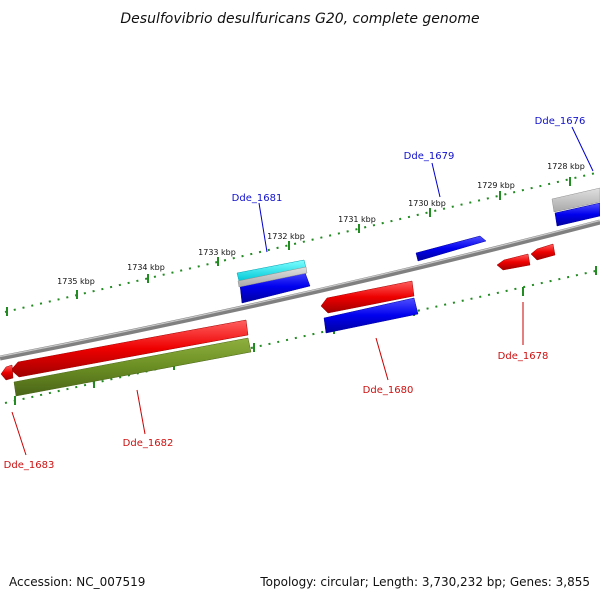  What do you see at coordinates (371, 315) in the screenshot?
I see `gene-arrow-dde-1680-blue` at bounding box center [371, 315].